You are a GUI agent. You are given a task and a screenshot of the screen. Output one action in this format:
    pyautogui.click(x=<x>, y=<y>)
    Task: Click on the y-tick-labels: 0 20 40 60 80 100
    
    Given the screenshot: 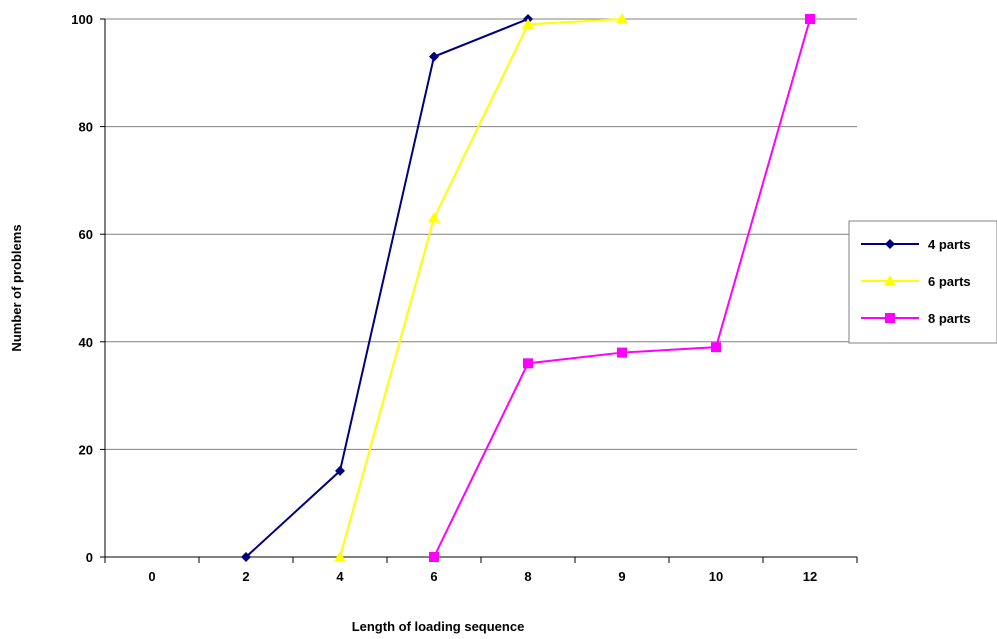 What is the action you would take?
    pyautogui.click(x=82, y=288)
    